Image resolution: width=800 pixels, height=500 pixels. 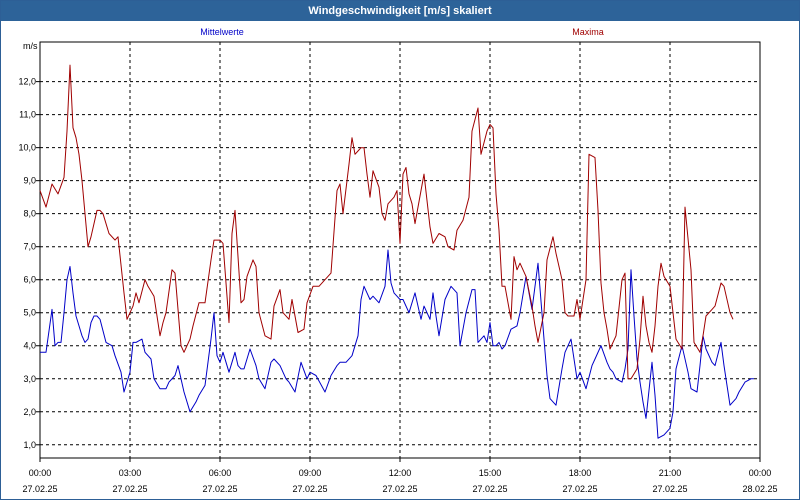 I want to click on y-tick-label: 11,0, so click(x=27, y=115).